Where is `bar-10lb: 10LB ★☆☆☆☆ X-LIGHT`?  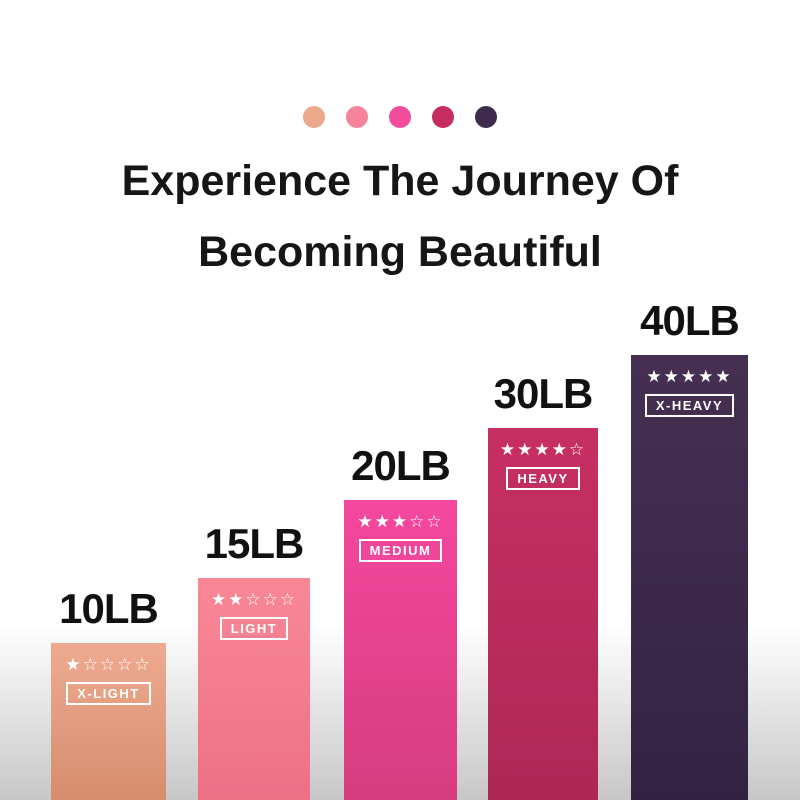 bar-10lb: 10LB ★☆☆☆☆ X-LIGHT is located at coordinates (108, 692).